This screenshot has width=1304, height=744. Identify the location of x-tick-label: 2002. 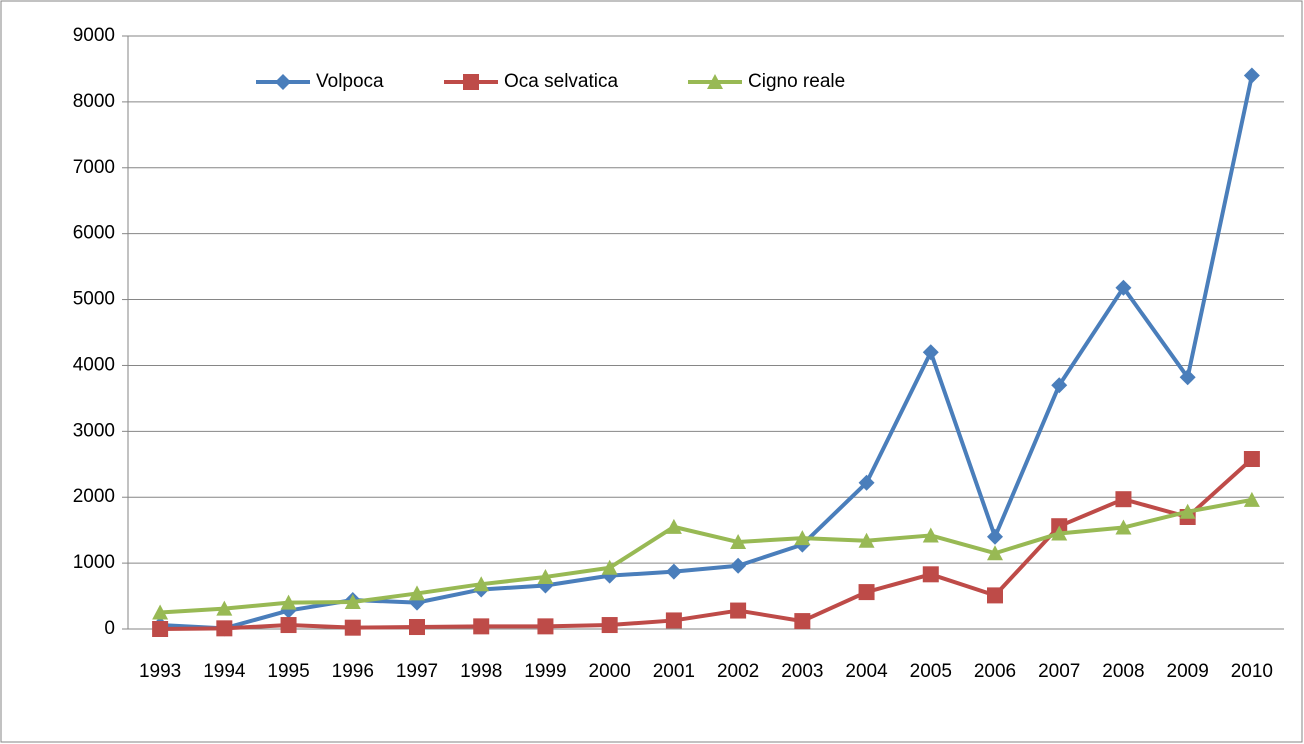
(738, 671).